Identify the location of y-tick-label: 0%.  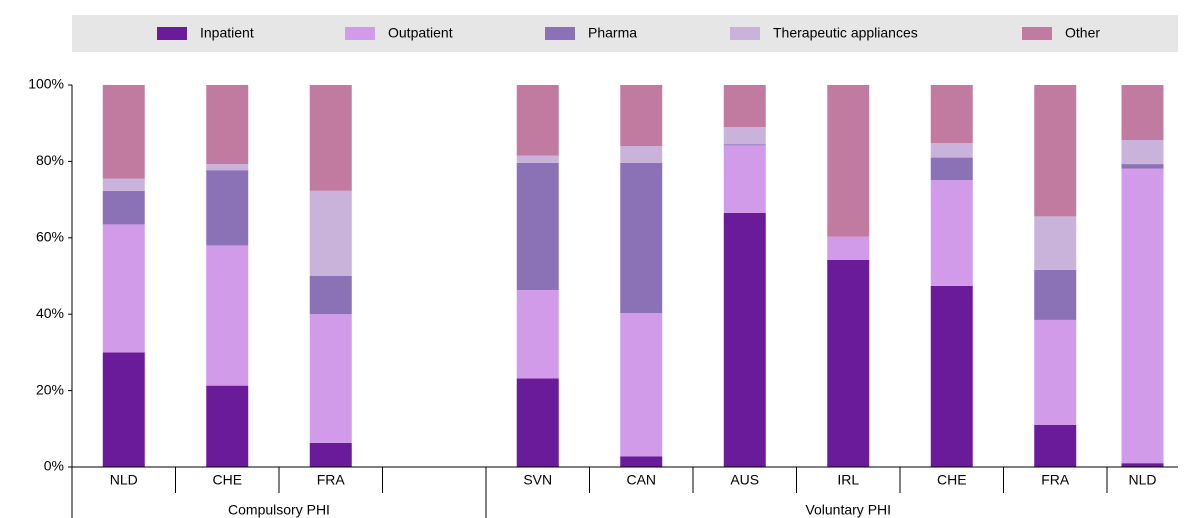
(54, 466).